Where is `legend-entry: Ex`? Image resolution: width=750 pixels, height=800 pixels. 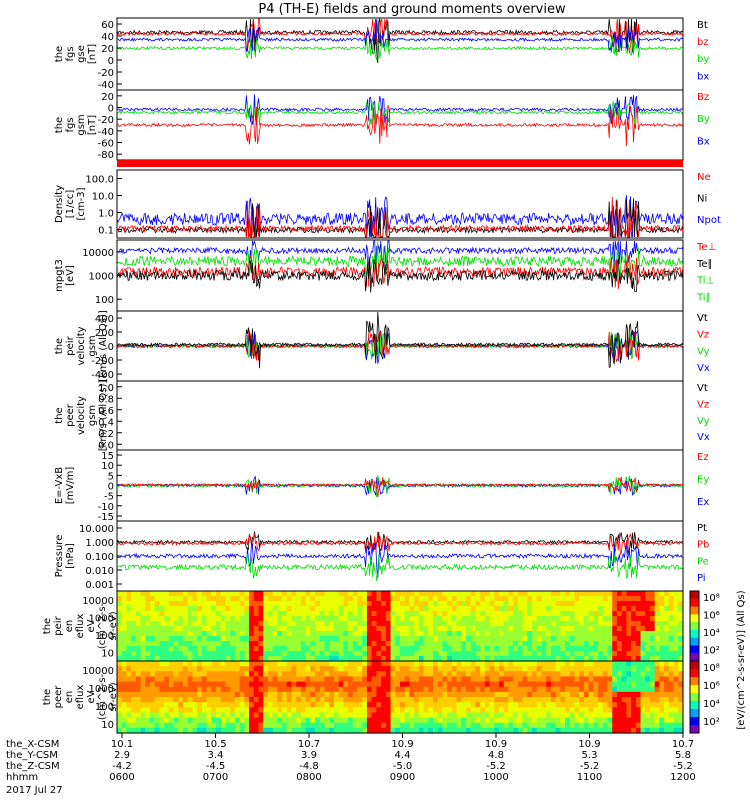 legend-entry: Ex is located at coordinates (703, 502).